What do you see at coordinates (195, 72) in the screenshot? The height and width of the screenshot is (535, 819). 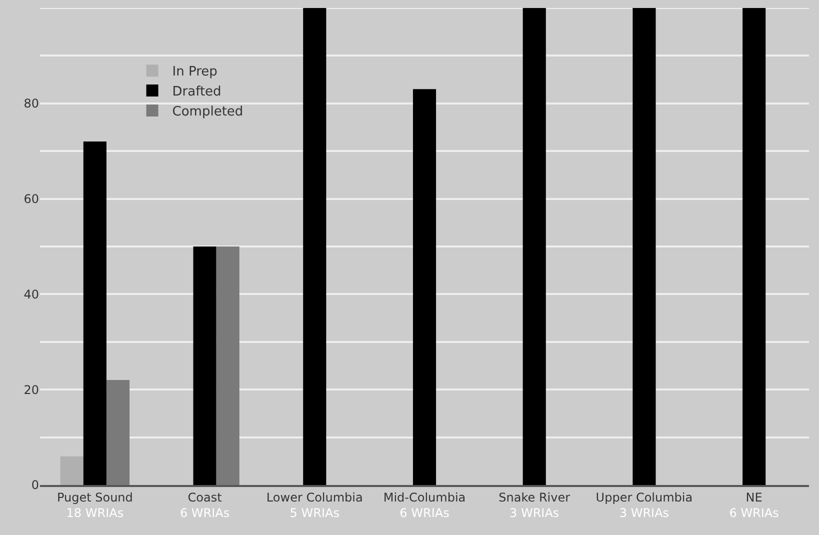 I see `legend-label: In Prep` at bounding box center [195, 72].